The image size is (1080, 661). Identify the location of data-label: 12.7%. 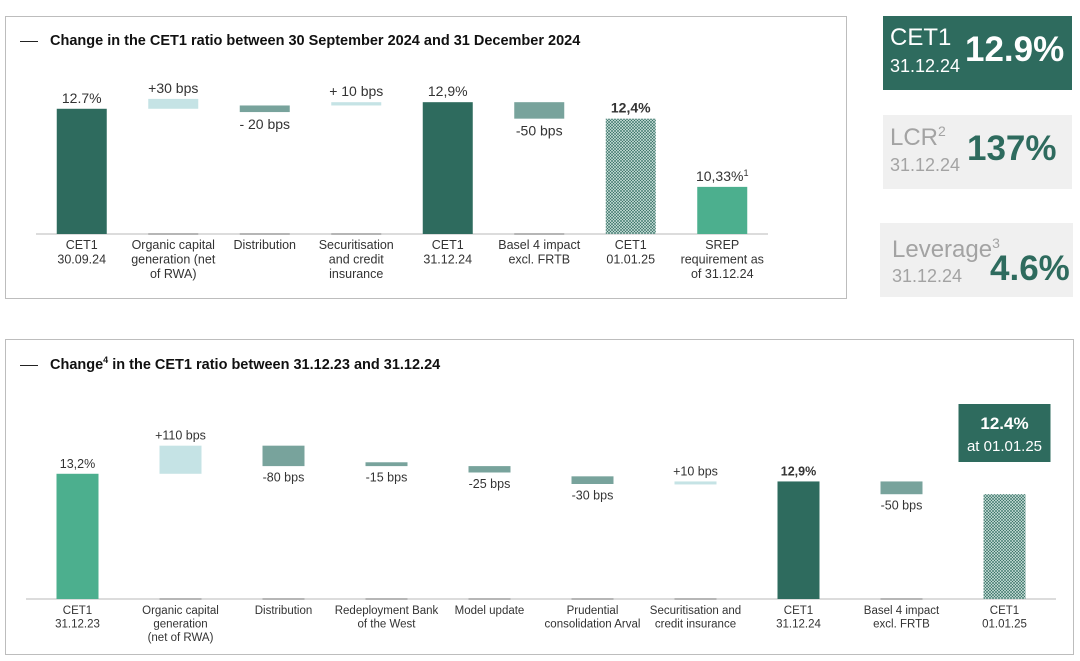
(82, 98).